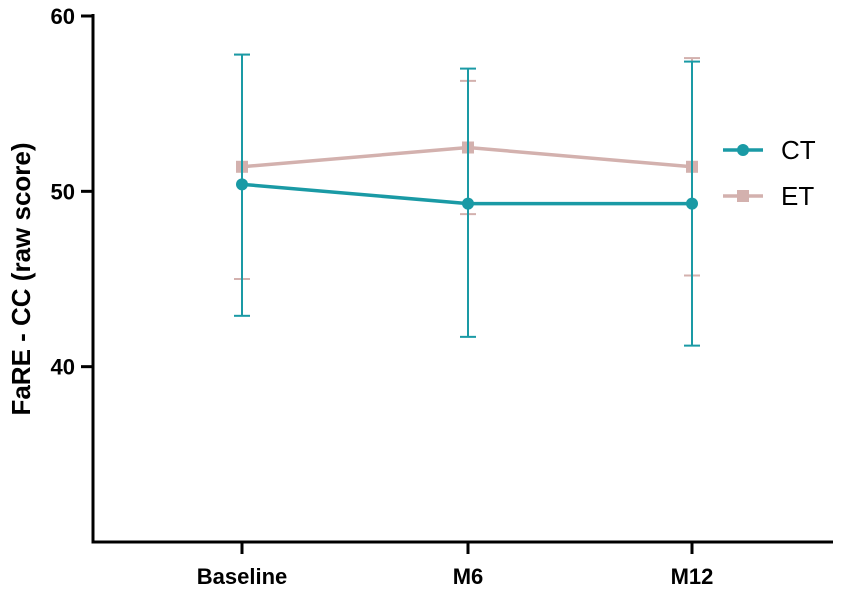  Describe the element at coordinates (21, 278) in the screenshot. I see `y-axis-title: FaRE - CC (raw score)` at that location.